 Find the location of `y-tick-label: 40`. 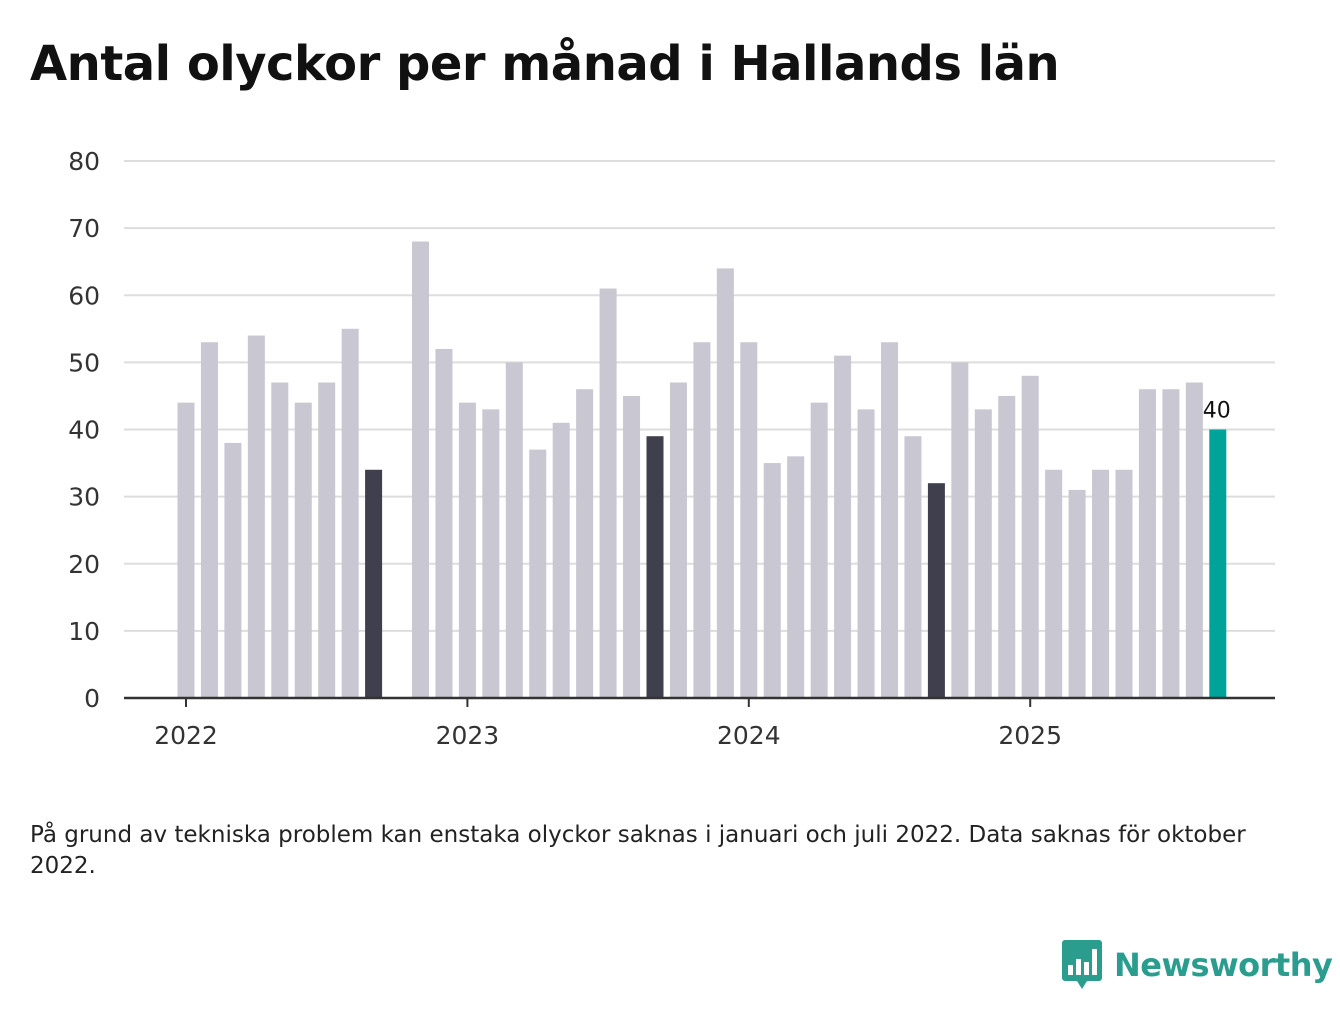

y-tick-label: 40 is located at coordinates (84, 430).